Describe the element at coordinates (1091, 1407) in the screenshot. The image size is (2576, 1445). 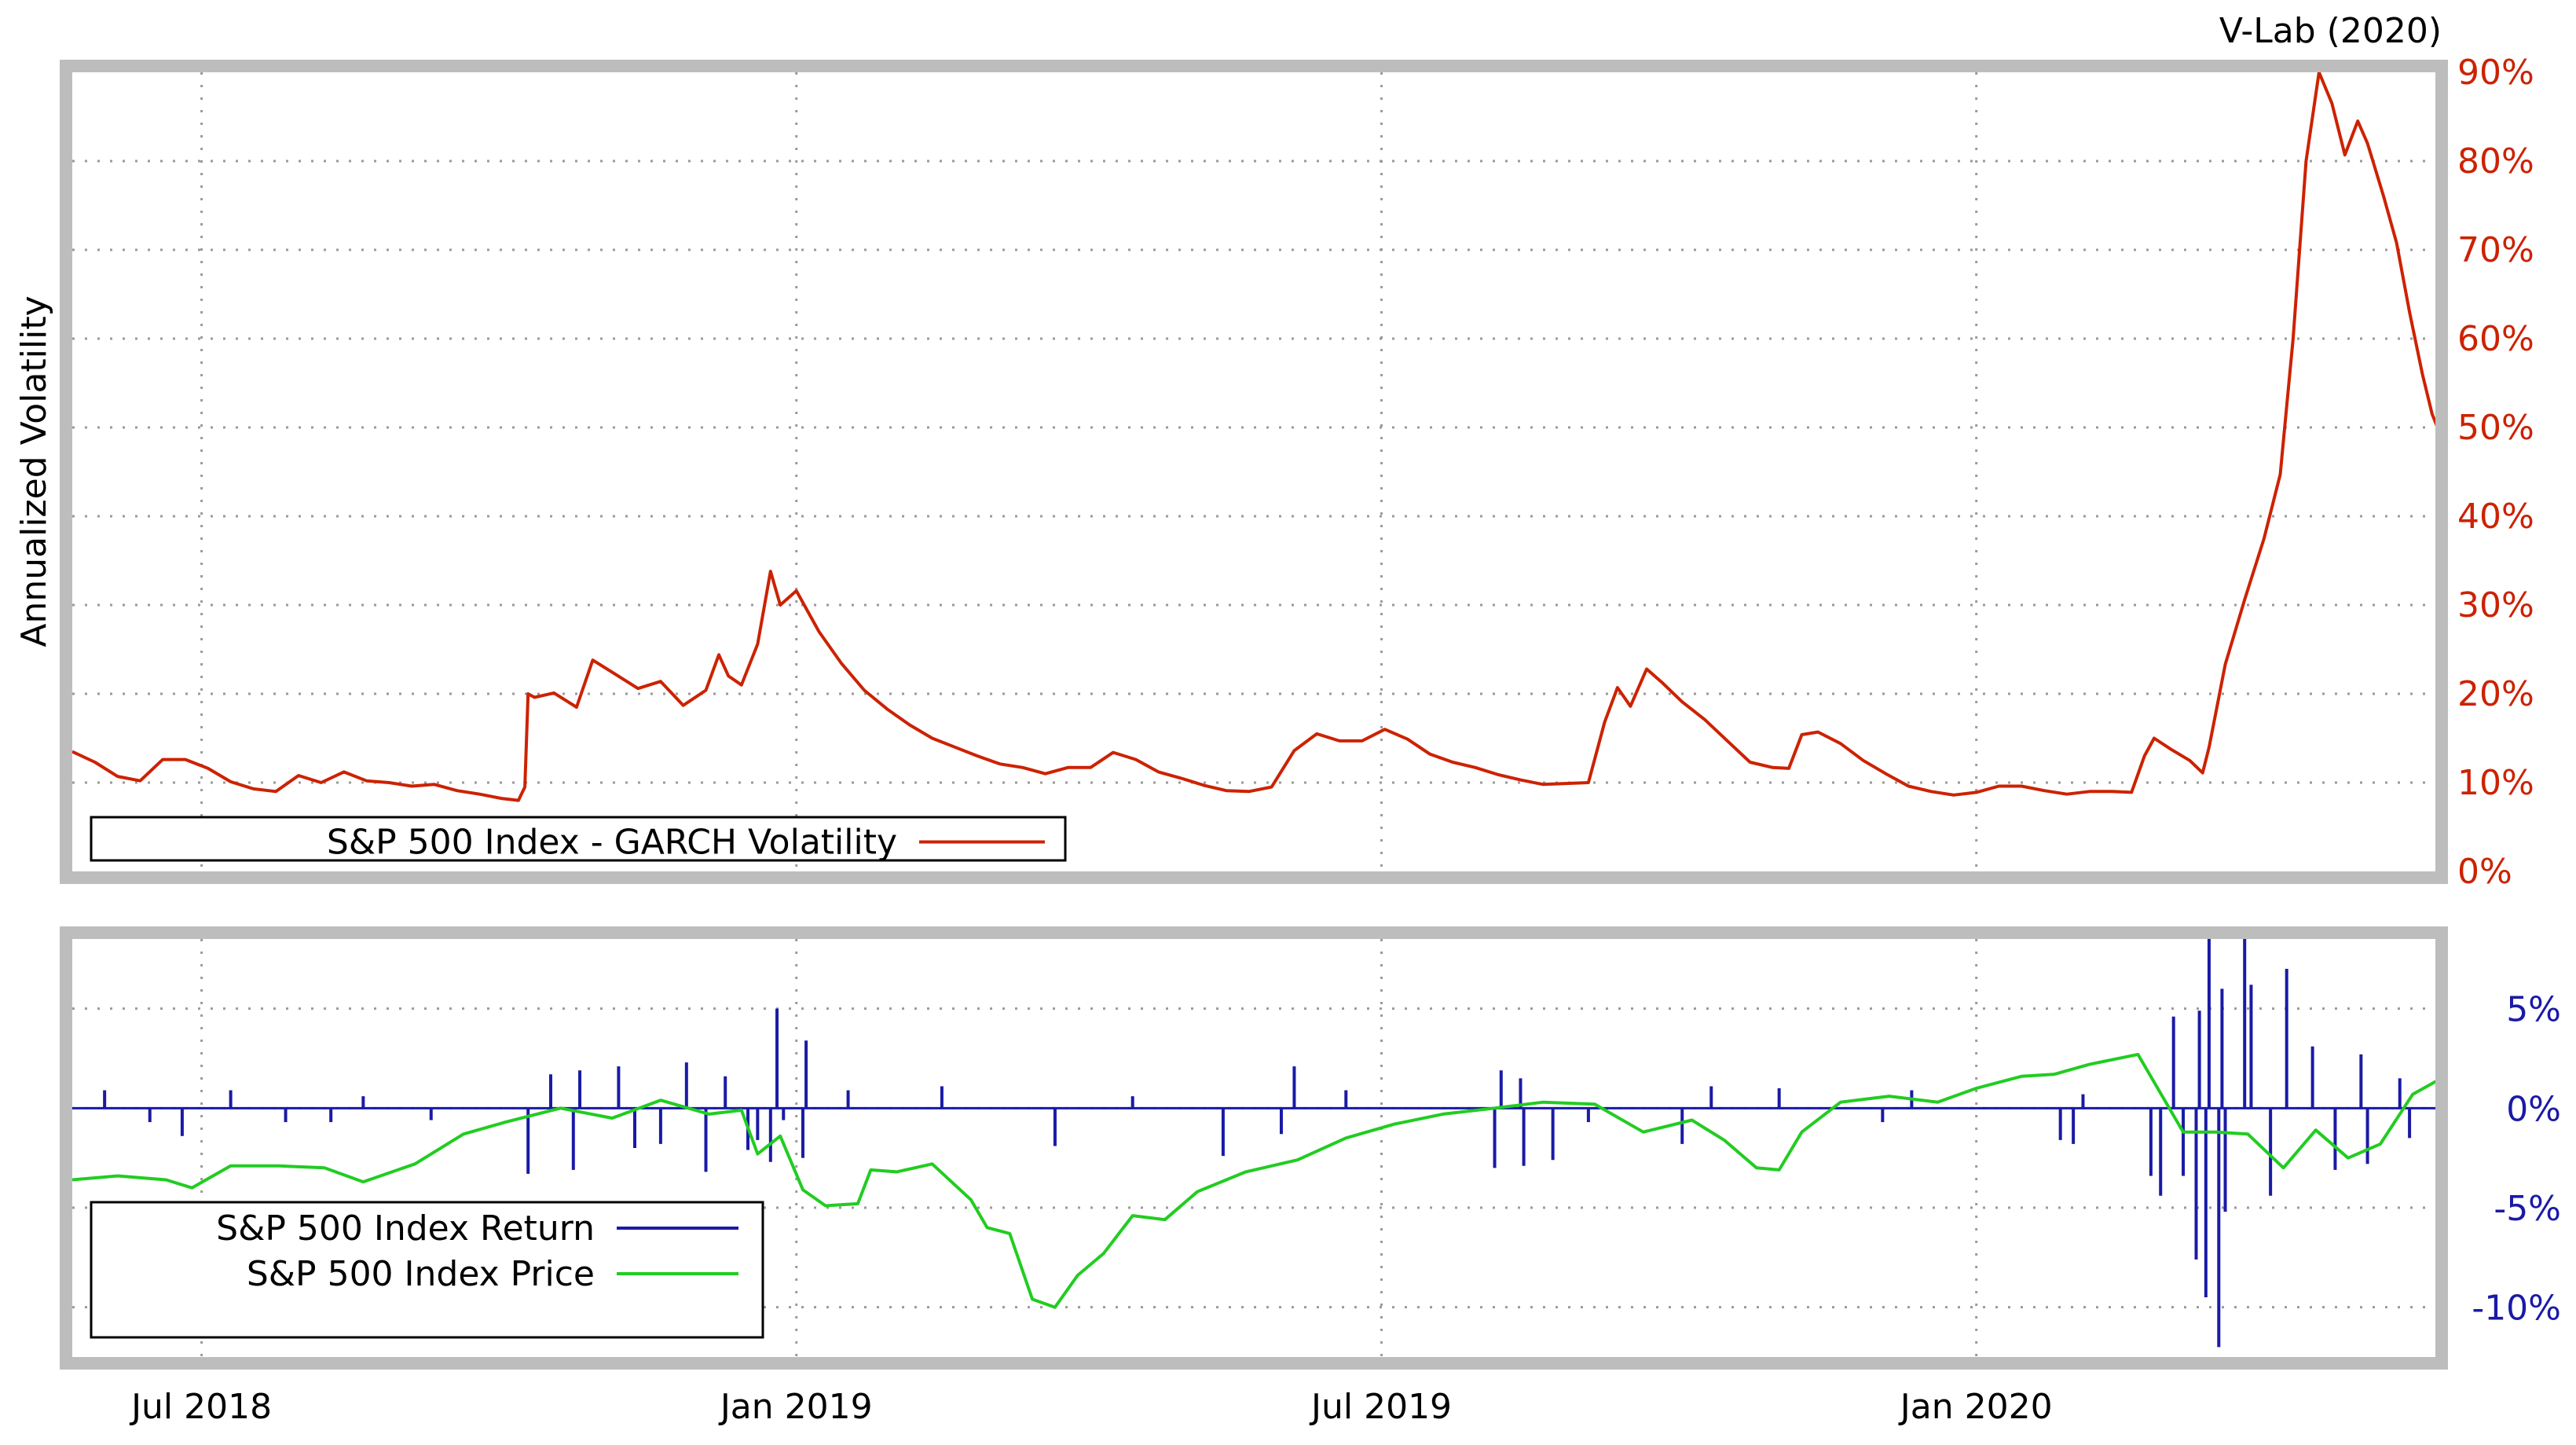
I see `x-axis: Jul 2018 Jan 2019 Jul 2019 Jan 2020` at that location.